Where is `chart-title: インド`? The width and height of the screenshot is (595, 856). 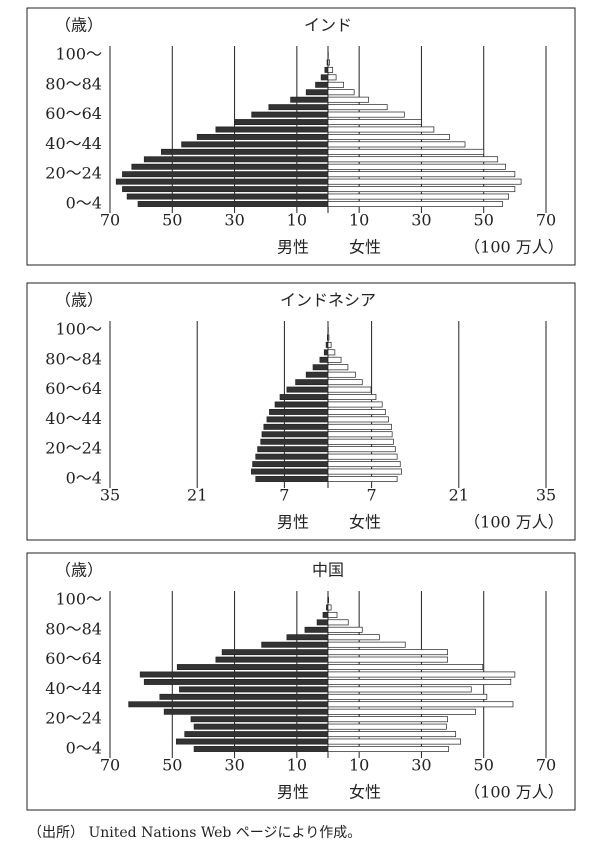 chart-title: インド is located at coordinates (328, 25).